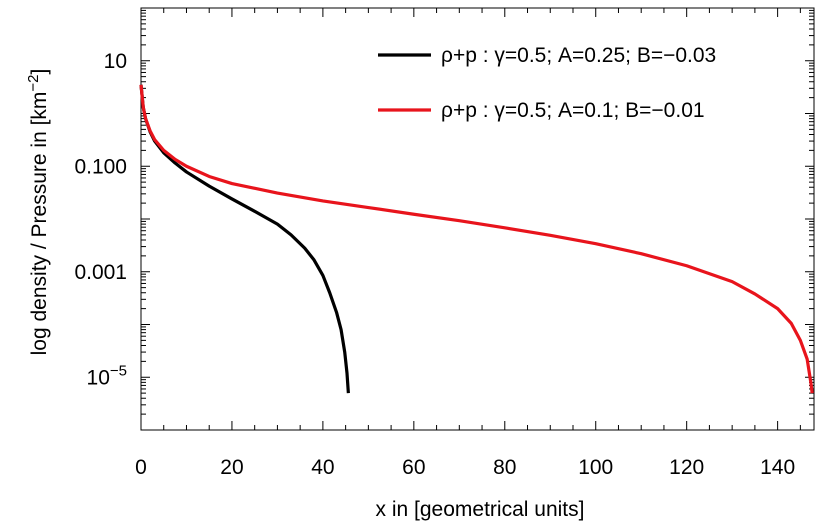 This screenshot has width=817, height=524. I want to click on y-tick-label-sup: −5, so click(118, 370).